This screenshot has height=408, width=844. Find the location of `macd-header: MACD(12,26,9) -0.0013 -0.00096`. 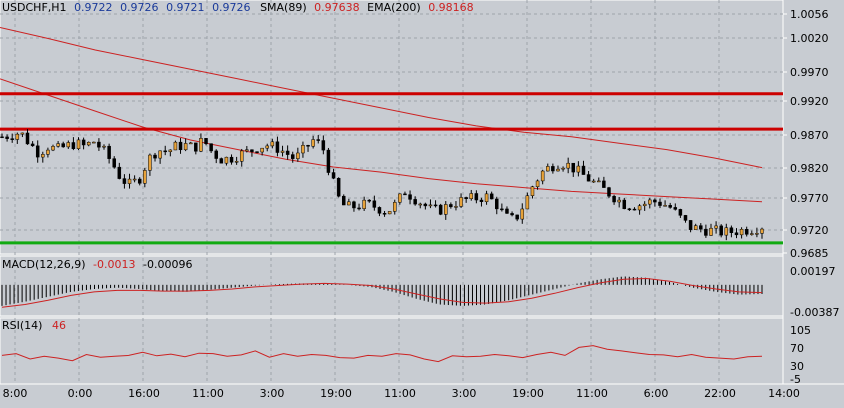

macd-header: MACD(12,26,9) -0.0013 -0.00096 is located at coordinates (97, 264).